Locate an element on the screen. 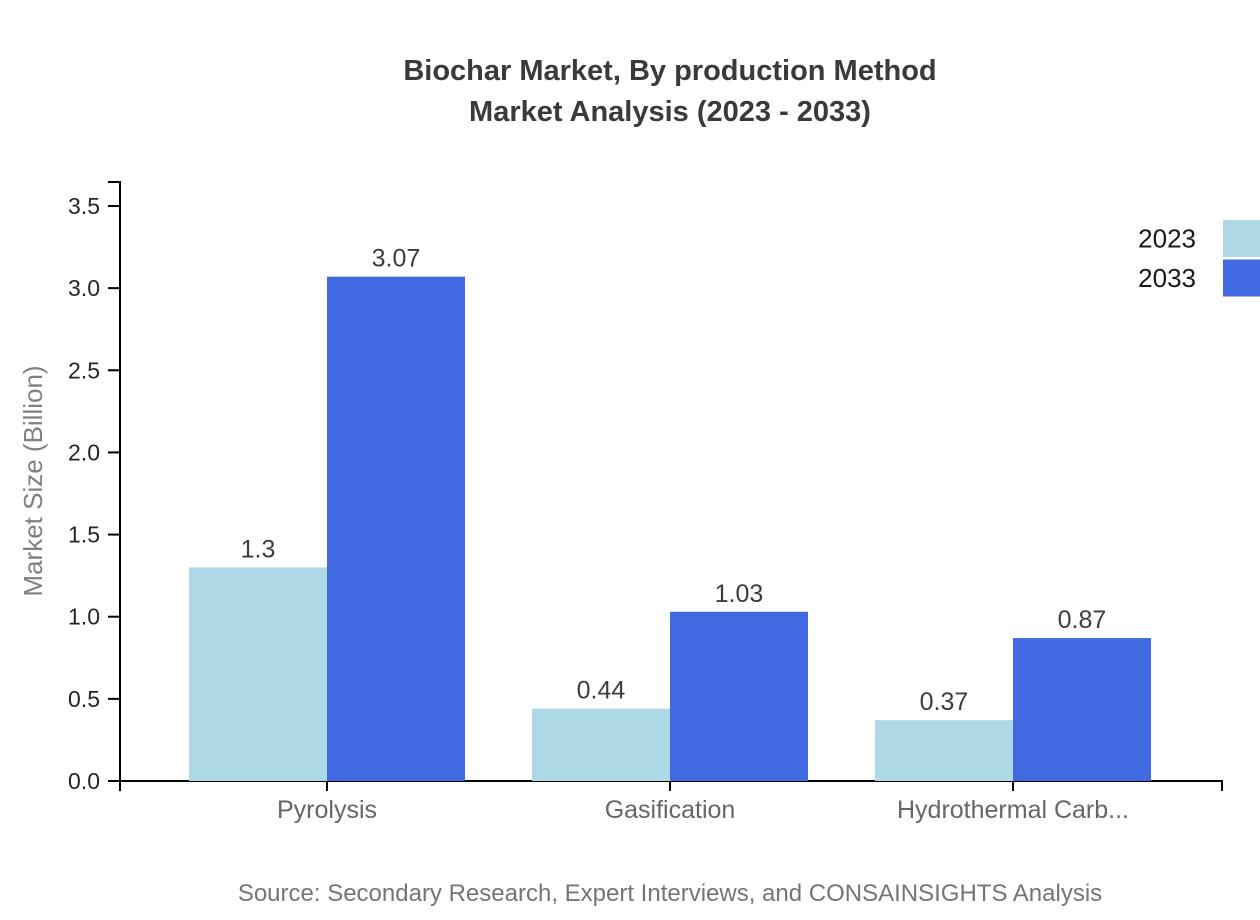  value-label-2033-pyrolysis: 3.07 is located at coordinates (396, 259).